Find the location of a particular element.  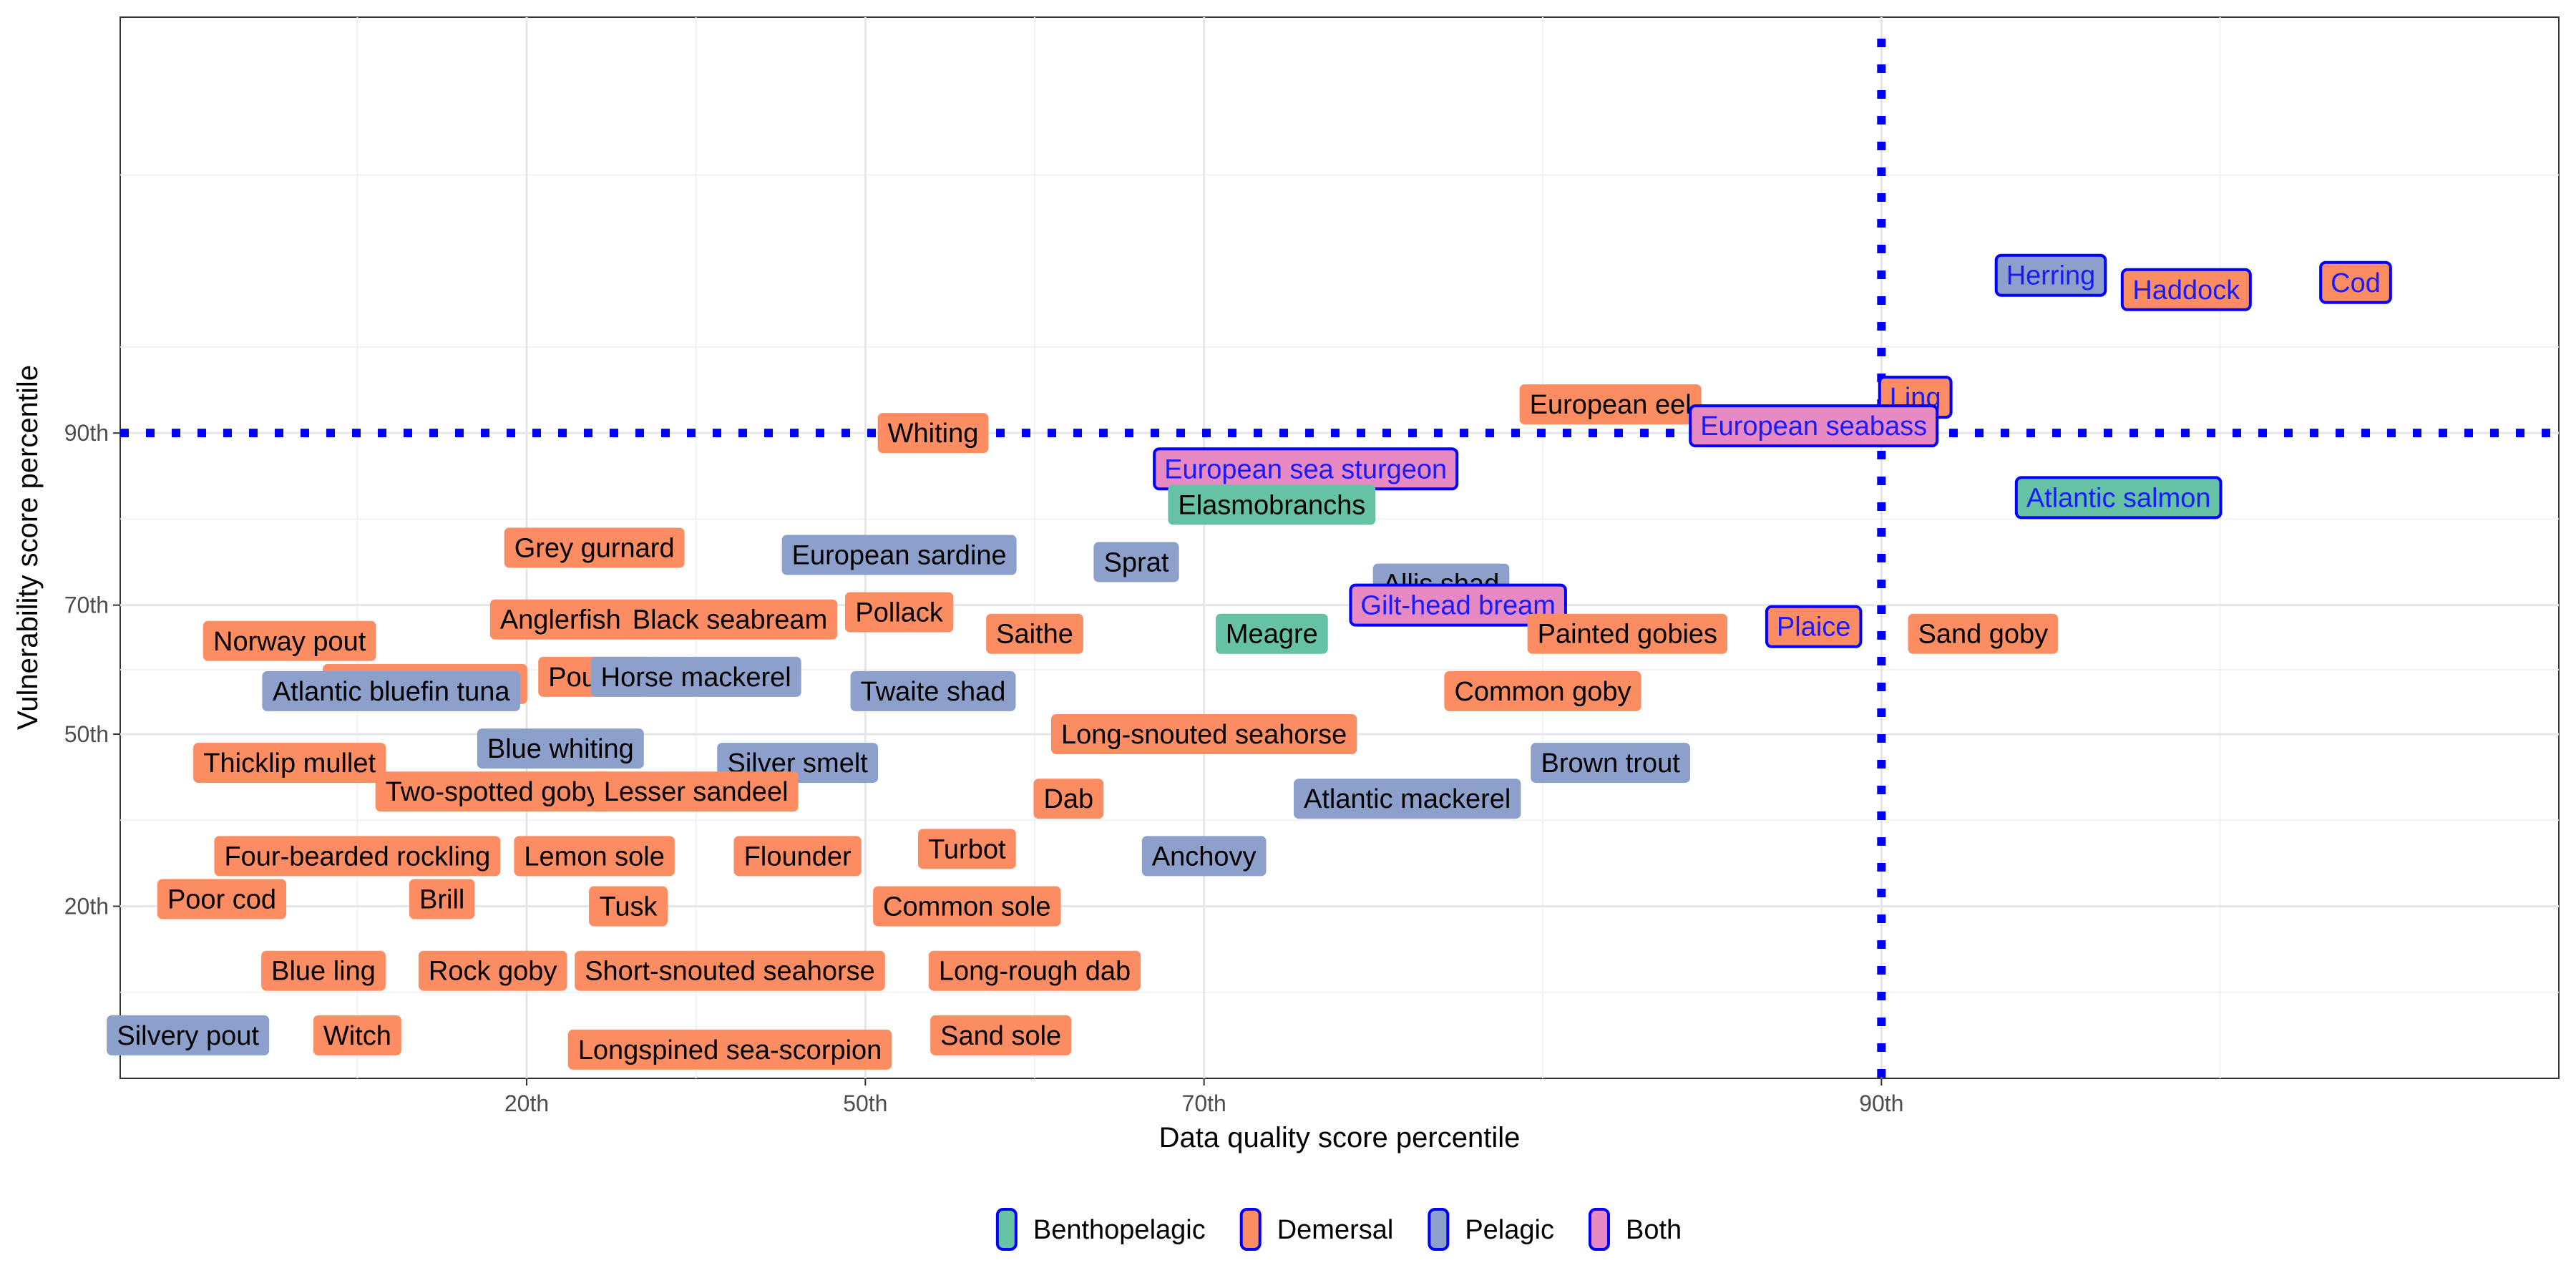

point-label: Atlantic mackerel is located at coordinates (1407, 799).